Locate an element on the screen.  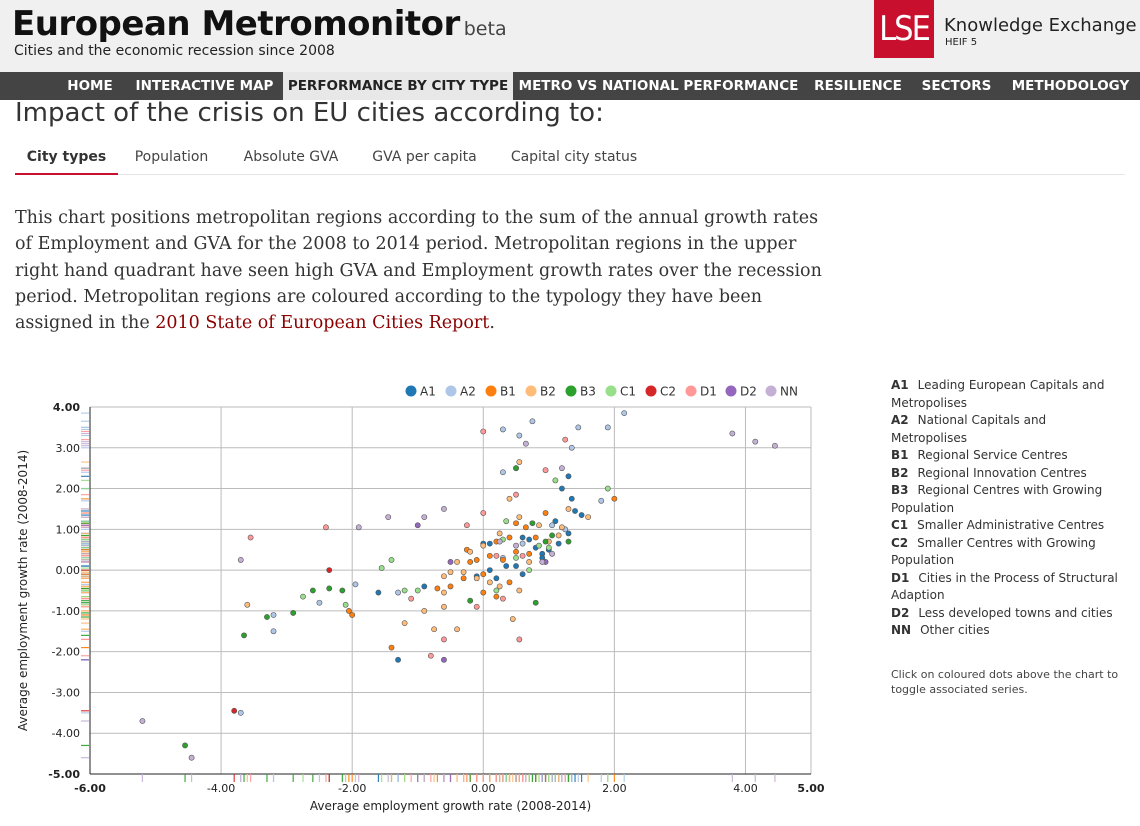
tab-absolute-gva: Absolute GVA is located at coordinates (291, 157).